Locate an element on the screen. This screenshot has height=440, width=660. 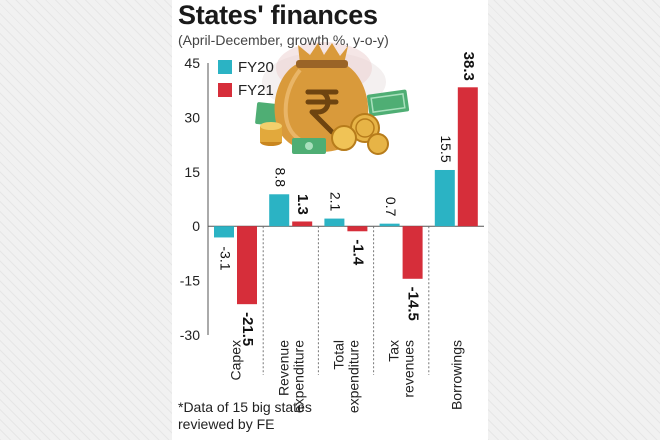
bar-value-label: 8.8 is located at coordinates (280, 178).